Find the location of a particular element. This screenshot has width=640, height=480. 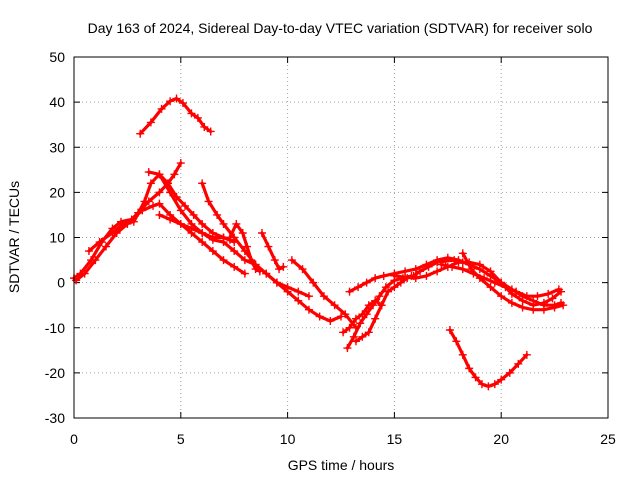

y-tick-label: -20 is located at coordinates (55, 373).